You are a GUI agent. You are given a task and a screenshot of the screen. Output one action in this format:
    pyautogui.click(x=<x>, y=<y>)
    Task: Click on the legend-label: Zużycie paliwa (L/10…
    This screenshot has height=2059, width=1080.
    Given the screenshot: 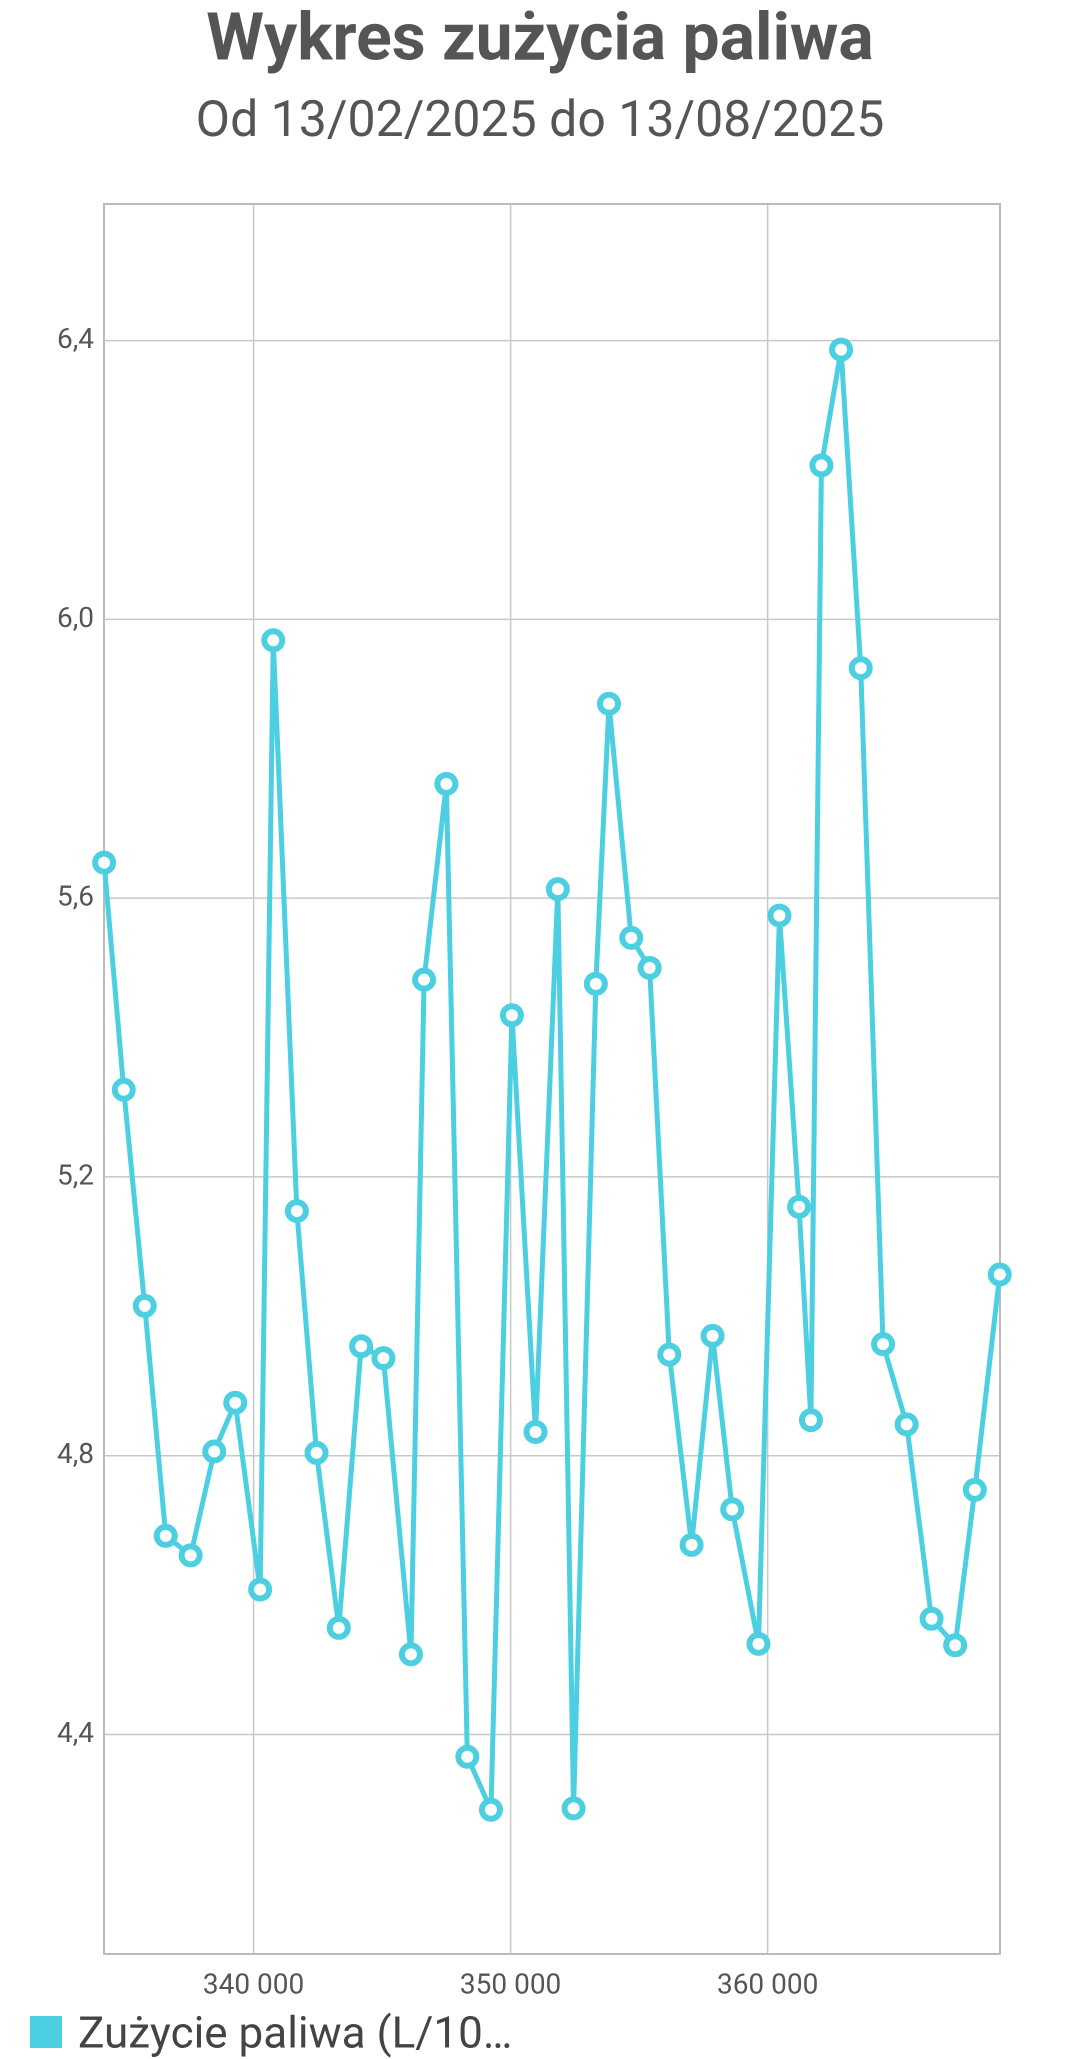 What is the action you would take?
    pyautogui.click(x=295, y=2033)
    